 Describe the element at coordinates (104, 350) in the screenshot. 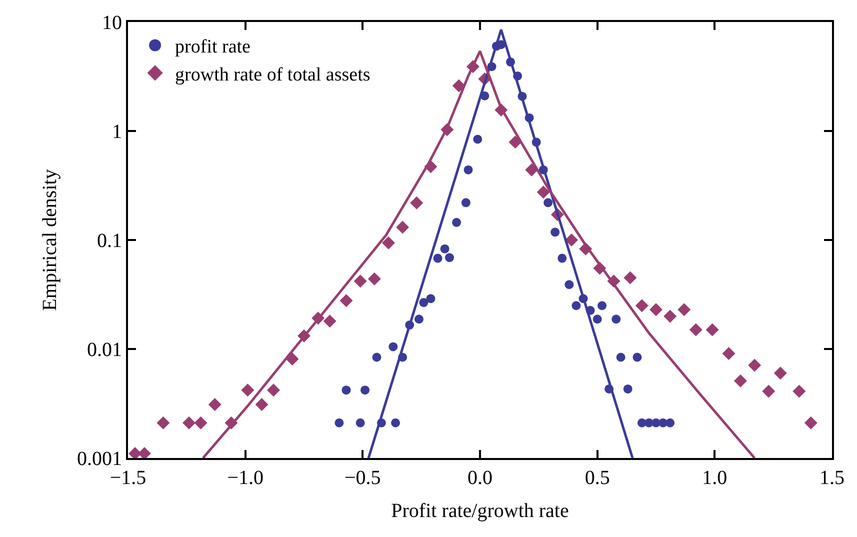

I see `y-tick-label: 0.01` at that location.